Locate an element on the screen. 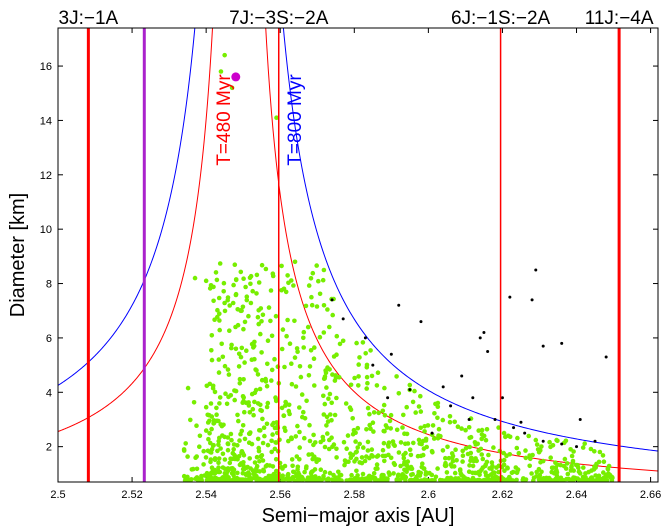 The image size is (664, 530). x-tick-label: 2.52 is located at coordinates (131, 495).